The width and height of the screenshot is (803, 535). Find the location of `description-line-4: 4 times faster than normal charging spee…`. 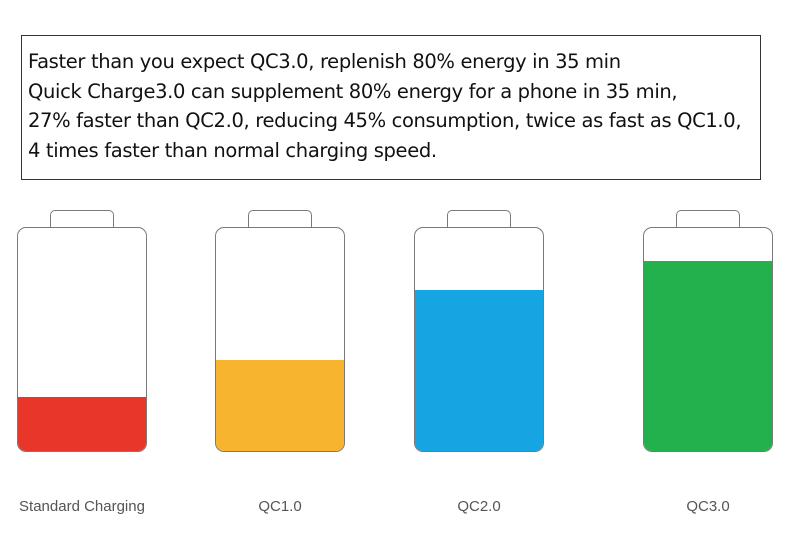

description-line-4: 4 times faster than normal charging spee… is located at coordinates (232, 150).